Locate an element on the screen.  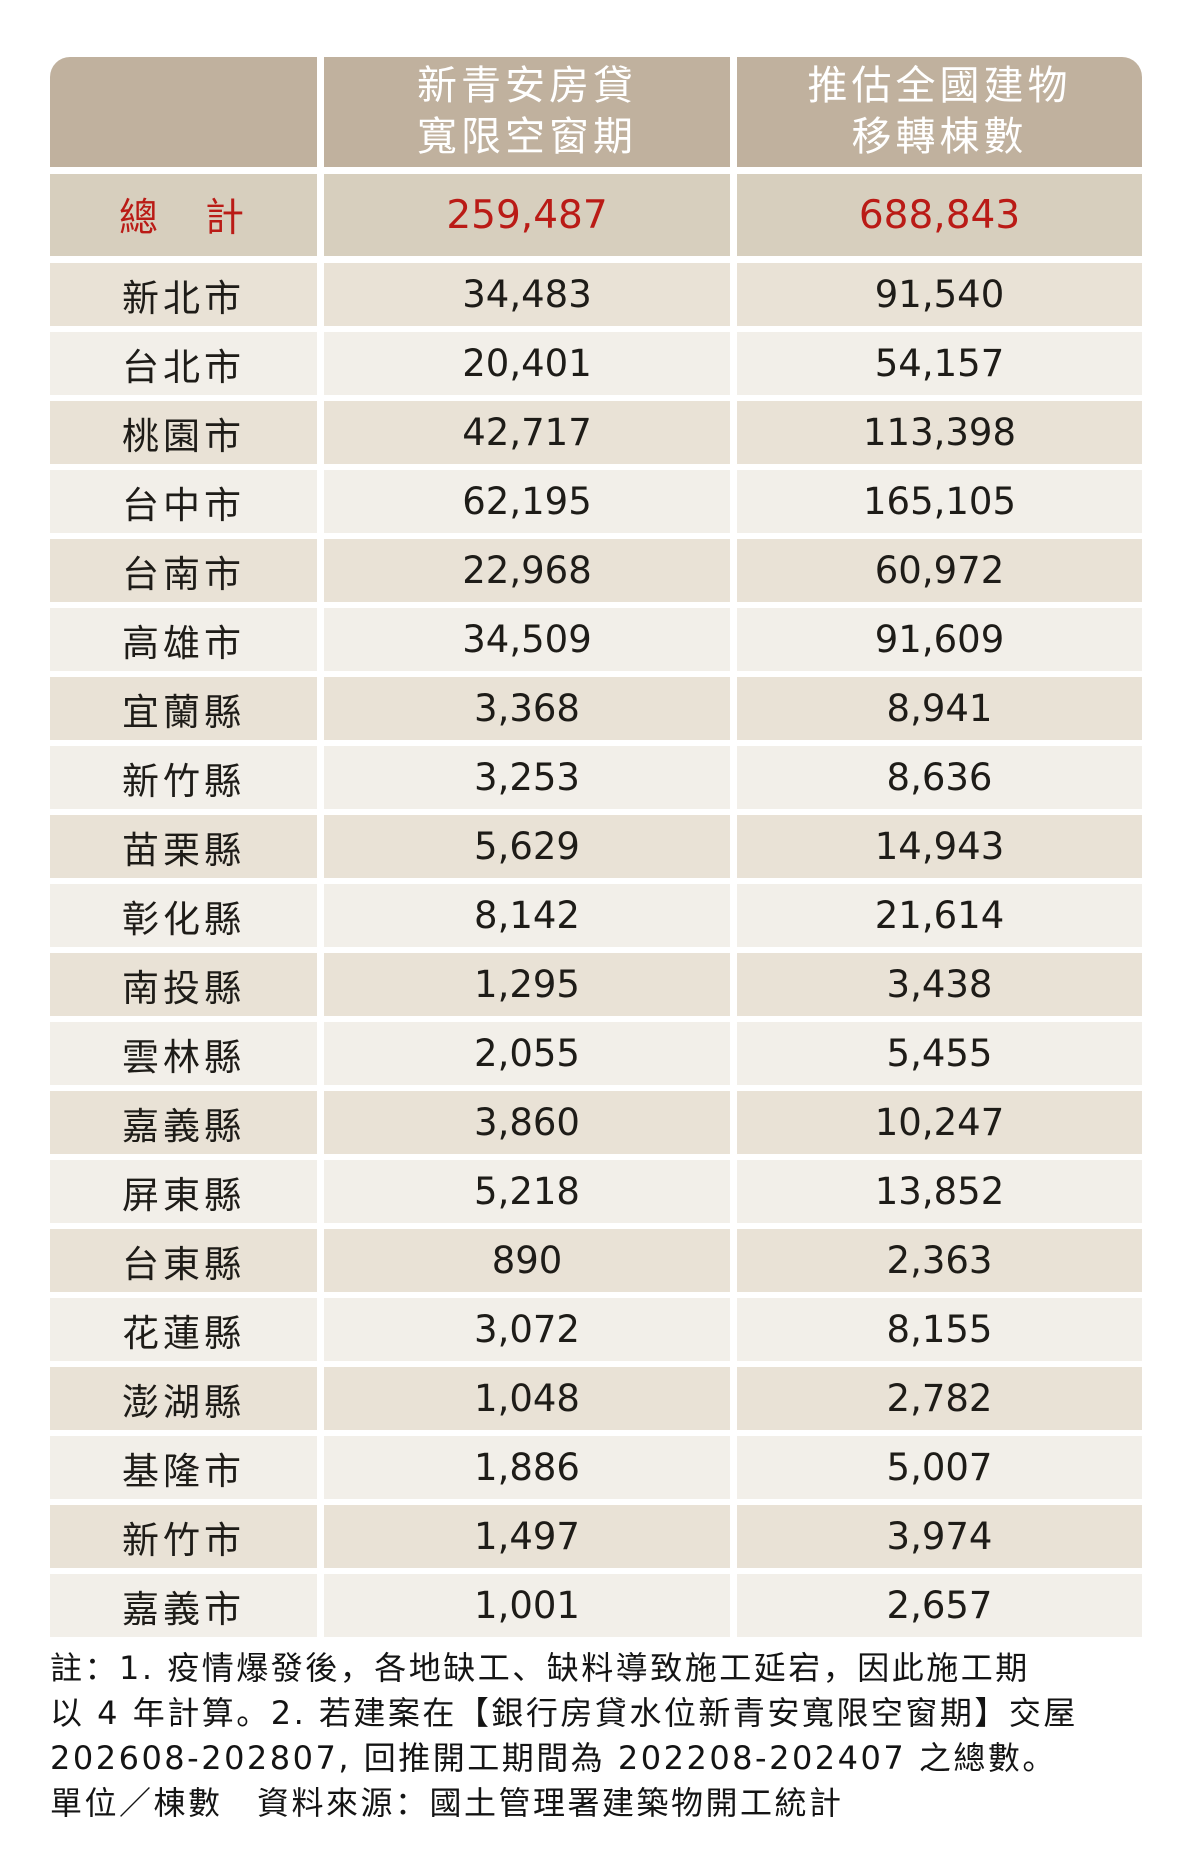
transfers-cell: 91,609 is located at coordinates (939, 639).